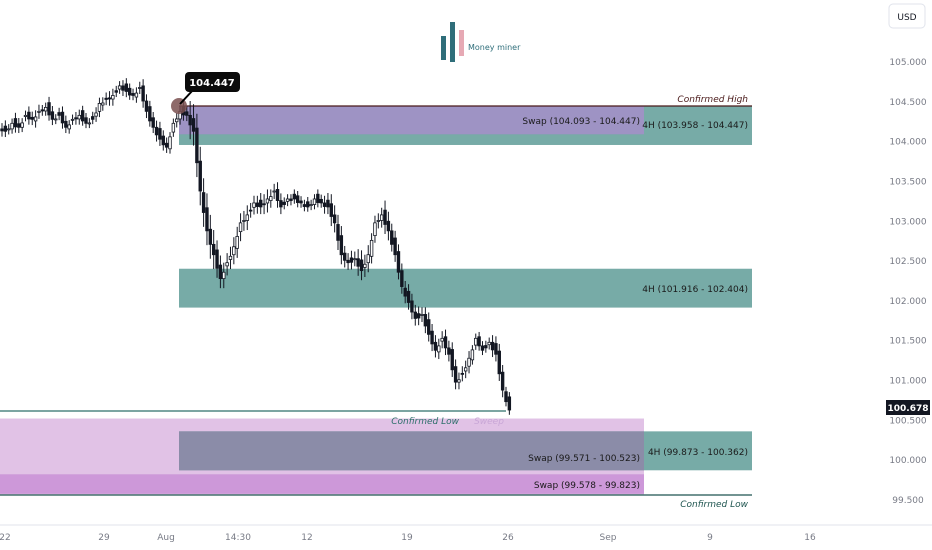 Image resolution: width=932 pixels, height=550 pixels. I want to click on currency-button: USD, so click(907, 16).